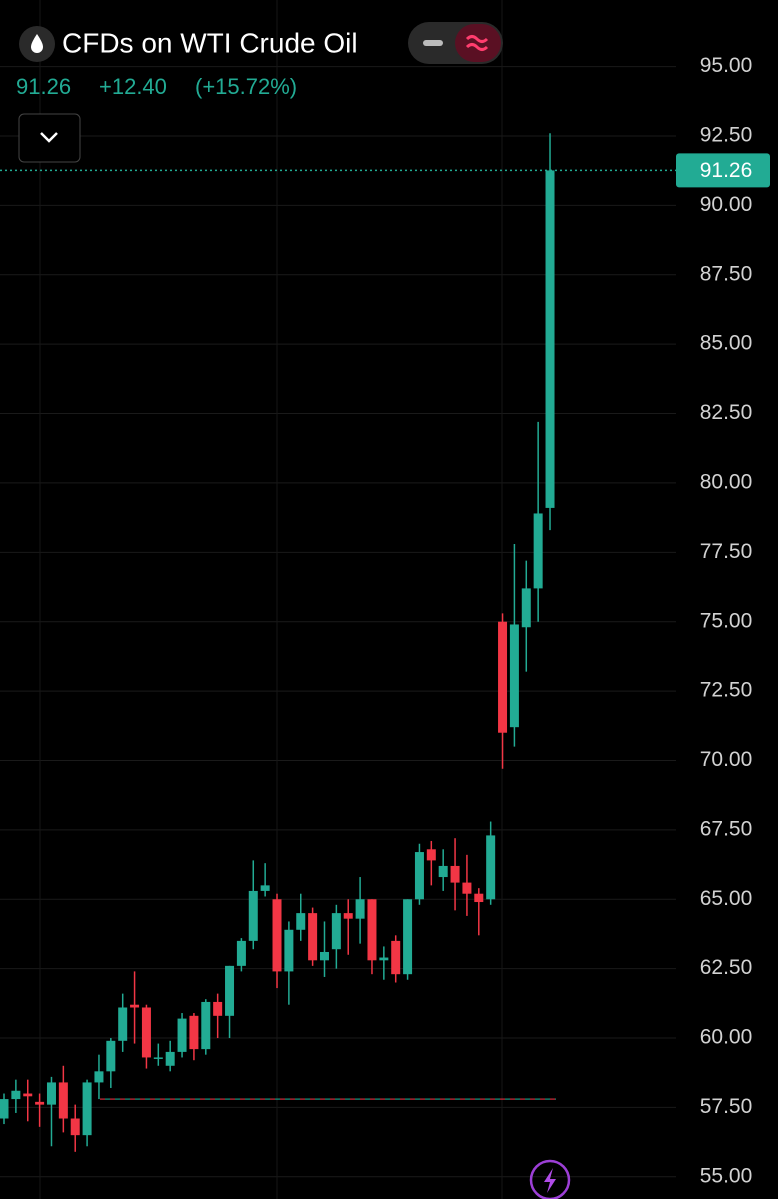 This screenshot has height=1199, width=778. I want to click on approx-icon, so click(477, 43).